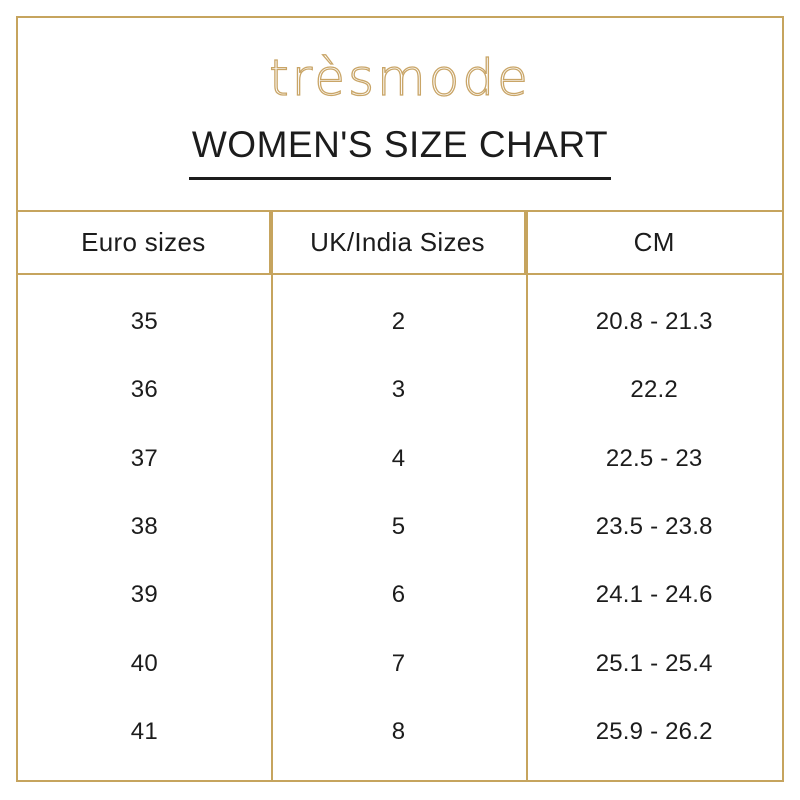 This screenshot has height=800, width=800. What do you see at coordinates (144, 595) in the screenshot?
I see `euro-size-cell: 39` at bounding box center [144, 595].